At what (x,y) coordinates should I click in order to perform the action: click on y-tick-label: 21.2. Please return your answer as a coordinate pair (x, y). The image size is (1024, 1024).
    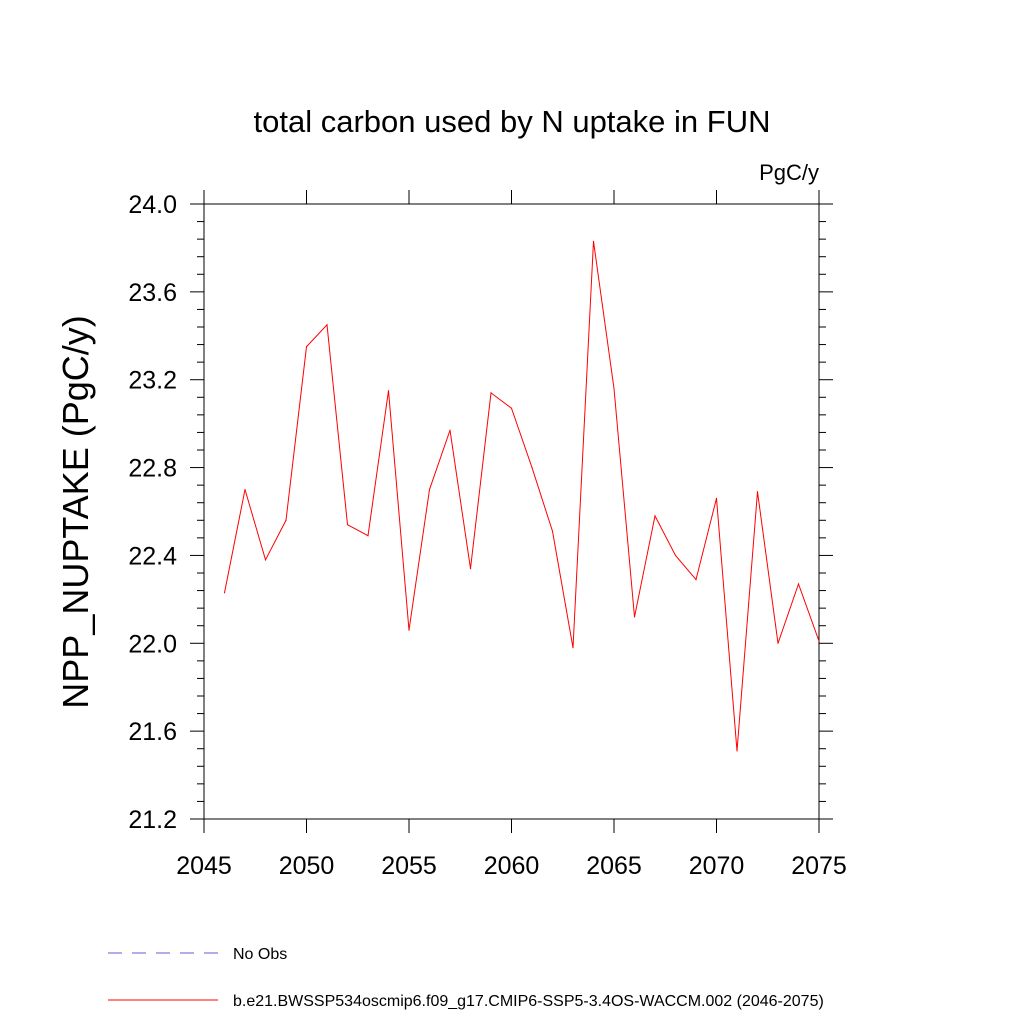
    Looking at the image, I should click on (152, 820).